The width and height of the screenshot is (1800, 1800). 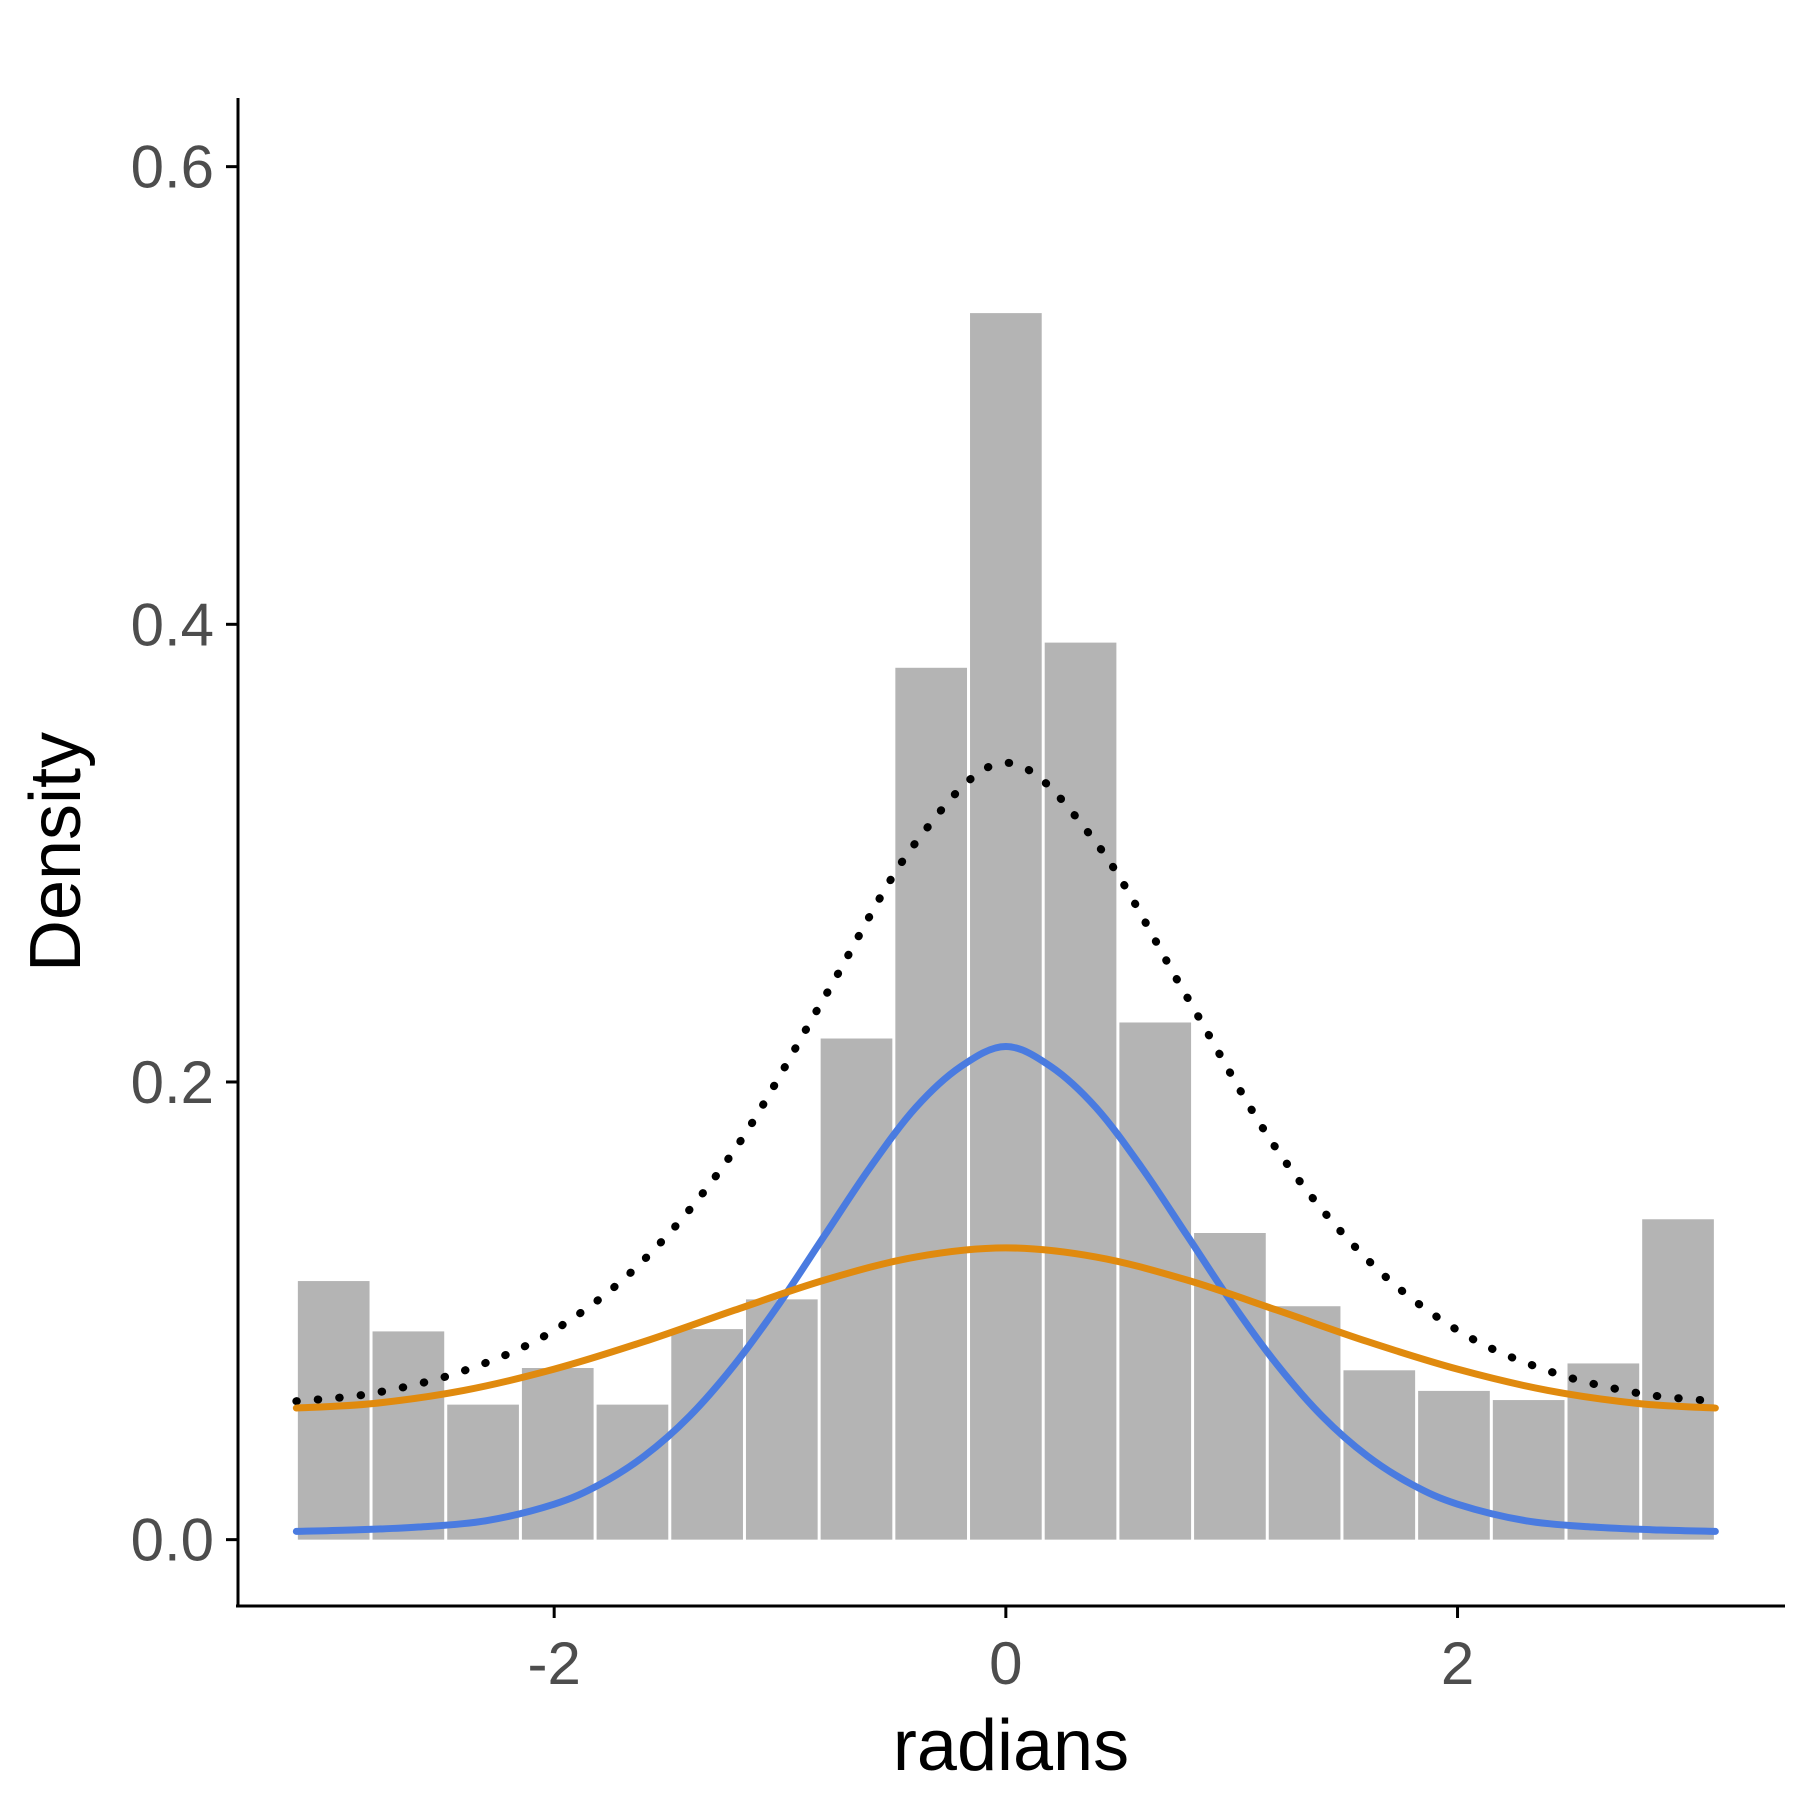 What do you see at coordinates (1011, 1746) in the screenshot?
I see `x-axis-title: radians` at bounding box center [1011, 1746].